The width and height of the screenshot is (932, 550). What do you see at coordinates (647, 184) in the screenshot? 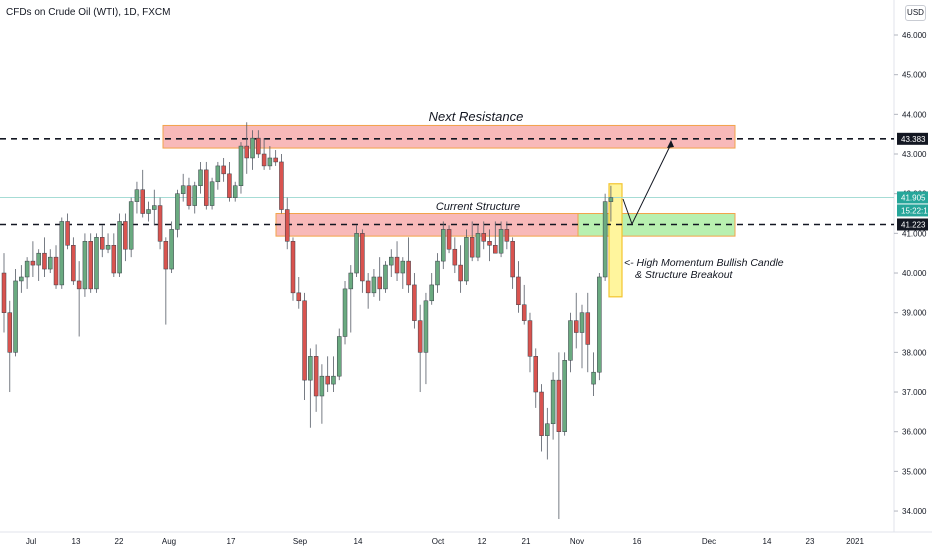
I see `projection-arrow-line` at bounding box center [647, 184].